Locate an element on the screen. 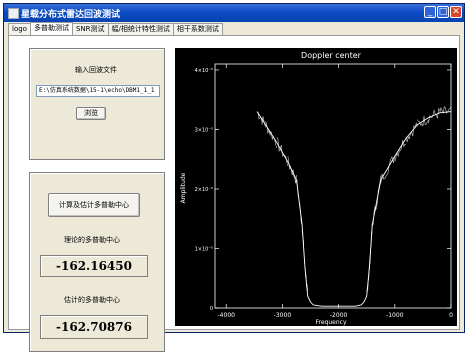 The image size is (470, 352). tab-logo: logo is located at coordinates (19, 29).